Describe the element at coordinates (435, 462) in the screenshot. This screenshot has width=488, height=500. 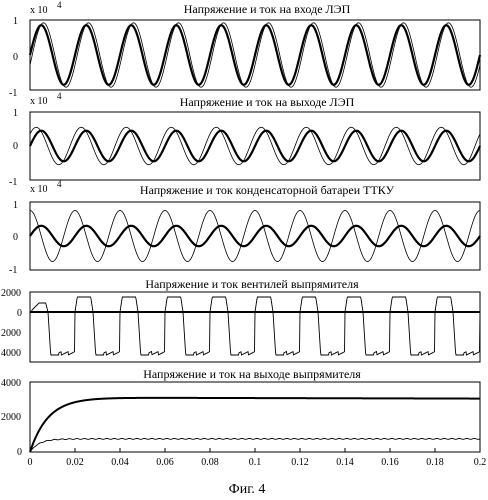
I see `x-tick-label: 0.18` at that location.